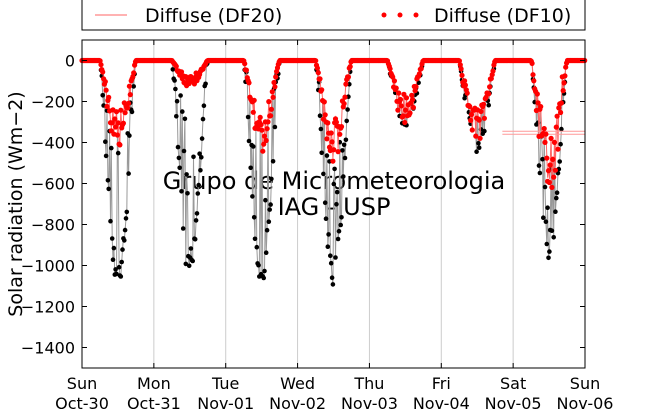 Image resolution: width=650 pixels, height=409 pixels. I want to click on x-tick-label-day: Sat, so click(513, 383).